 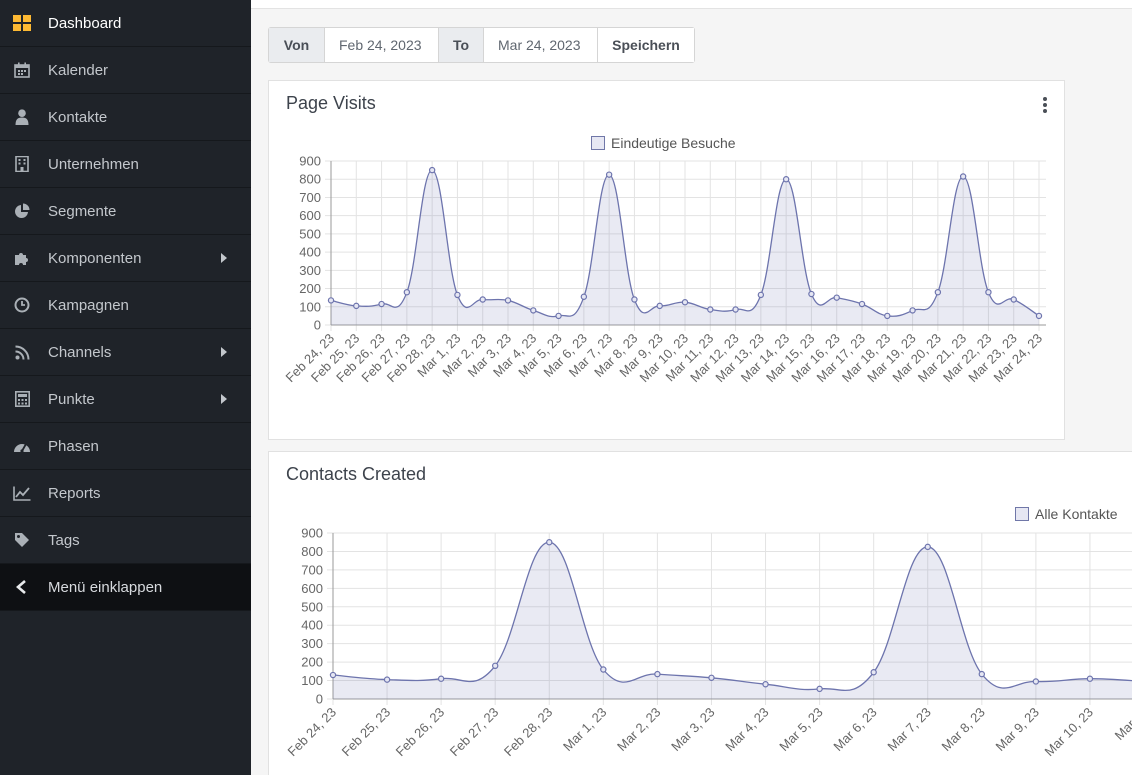 I want to click on user-icon, so click(x=22, y=117).